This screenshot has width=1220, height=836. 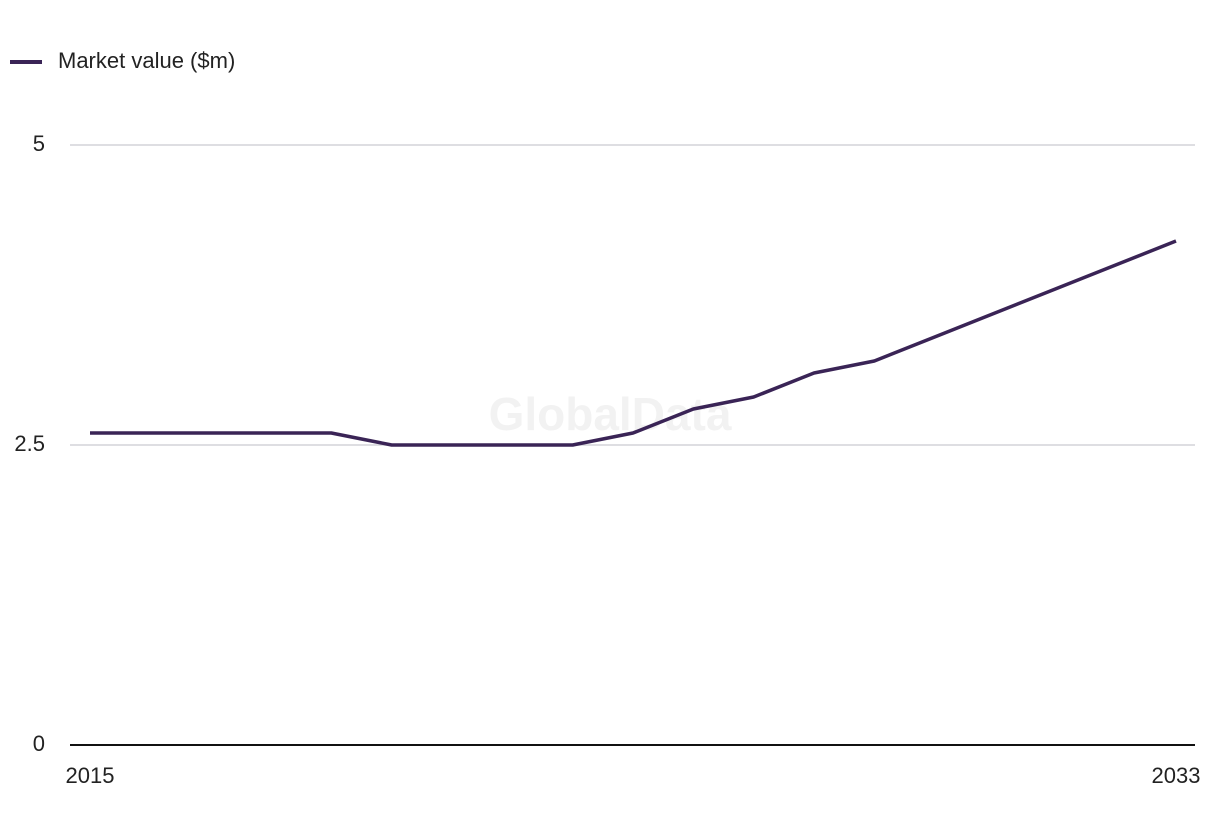 What do you see at coordinates (146, 60) in the screenshot?
I see `legend-label: Market value ($m)` at bounding box center [146, 60].